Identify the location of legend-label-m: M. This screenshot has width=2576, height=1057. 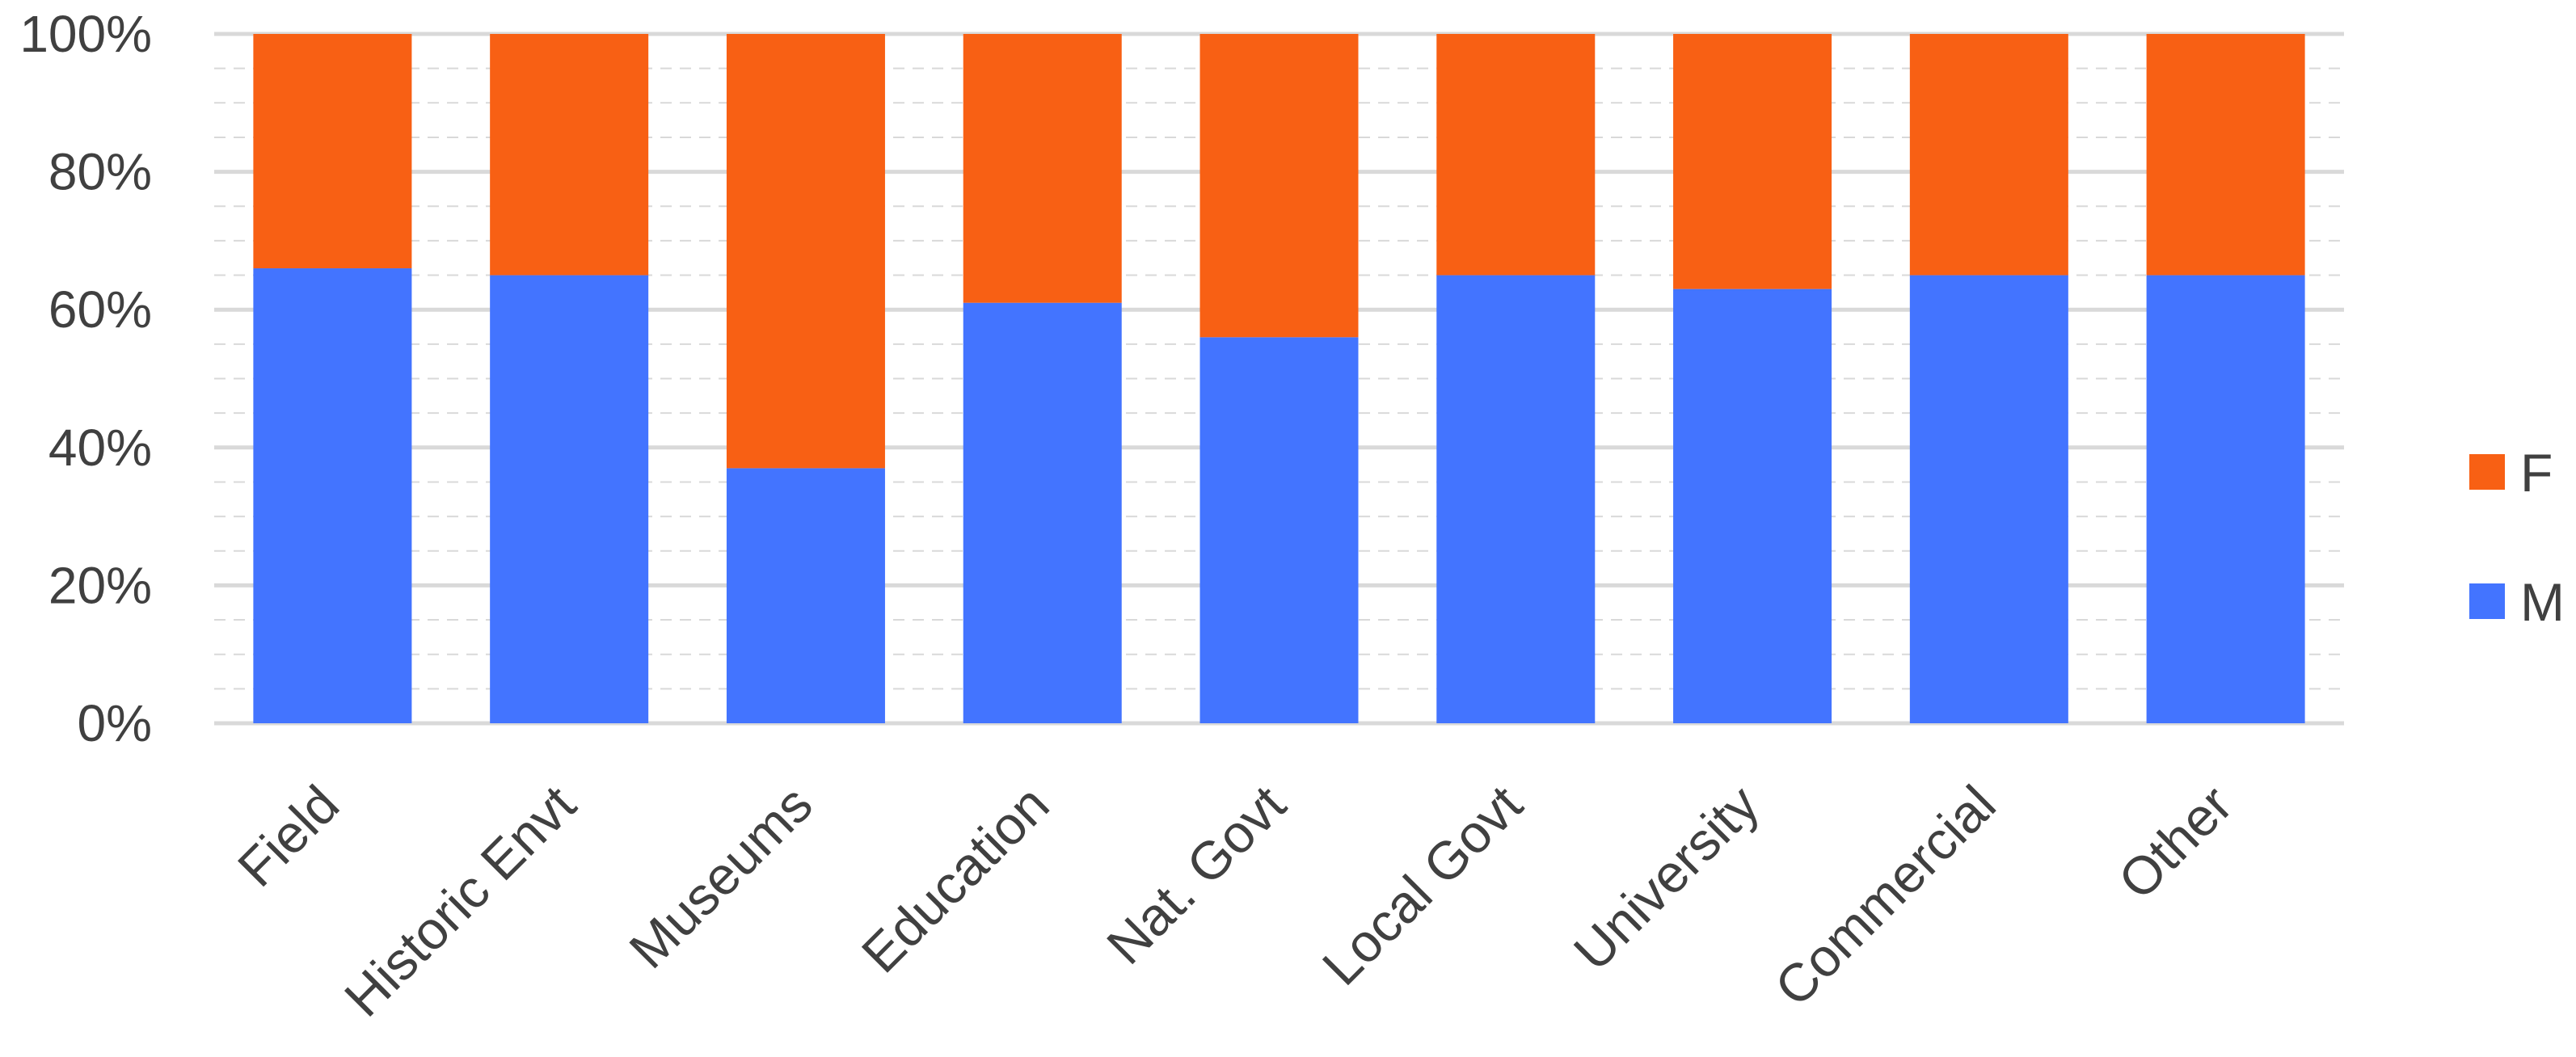
(2542, 602).